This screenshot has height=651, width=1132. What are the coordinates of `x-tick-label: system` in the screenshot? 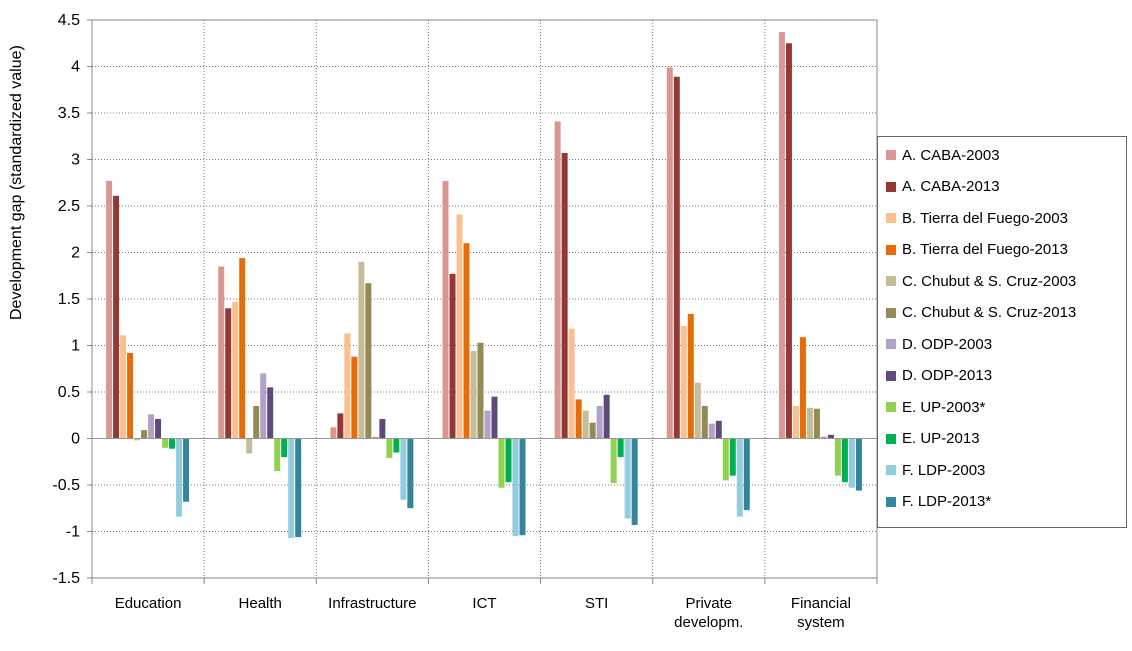 It's located at (821, 622).